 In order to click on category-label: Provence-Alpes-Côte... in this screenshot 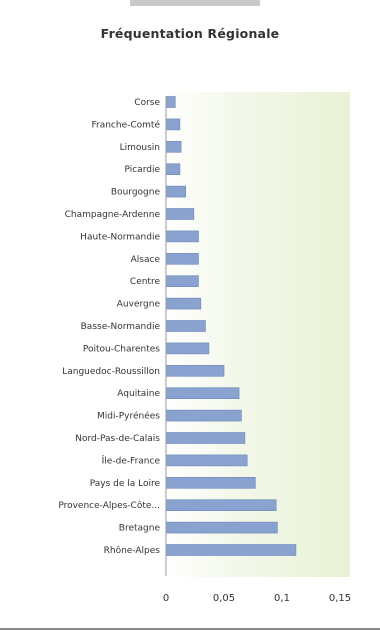, I will do `click(109, 505)`.